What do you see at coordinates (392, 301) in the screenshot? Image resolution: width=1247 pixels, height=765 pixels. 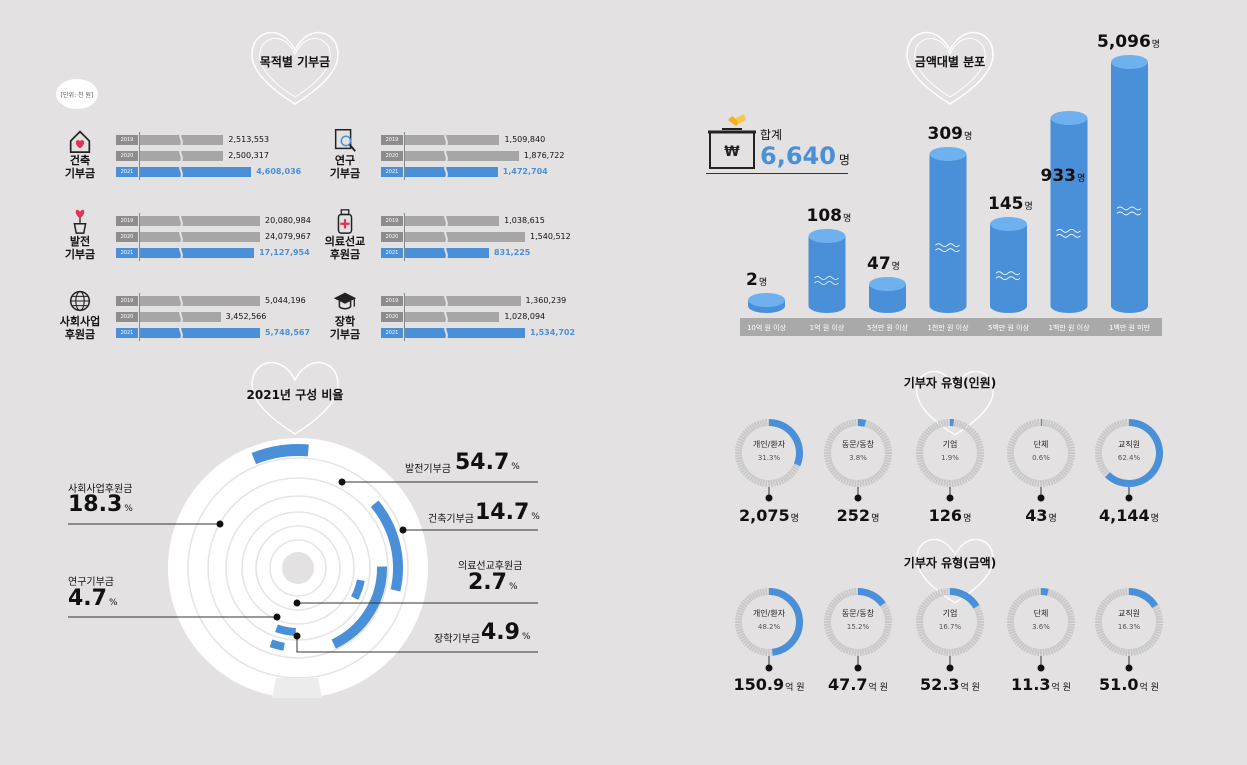 I see `year-tag: 2019` at bounding box center [392, 301].